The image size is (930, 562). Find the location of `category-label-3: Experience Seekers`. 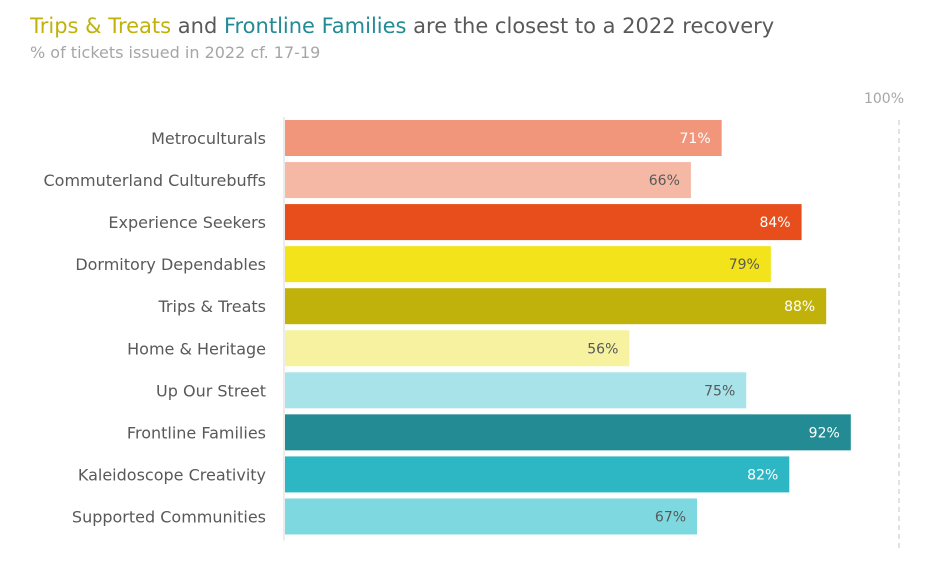

category-label-3: Experience Seekers is located at coordinates (187, 222).